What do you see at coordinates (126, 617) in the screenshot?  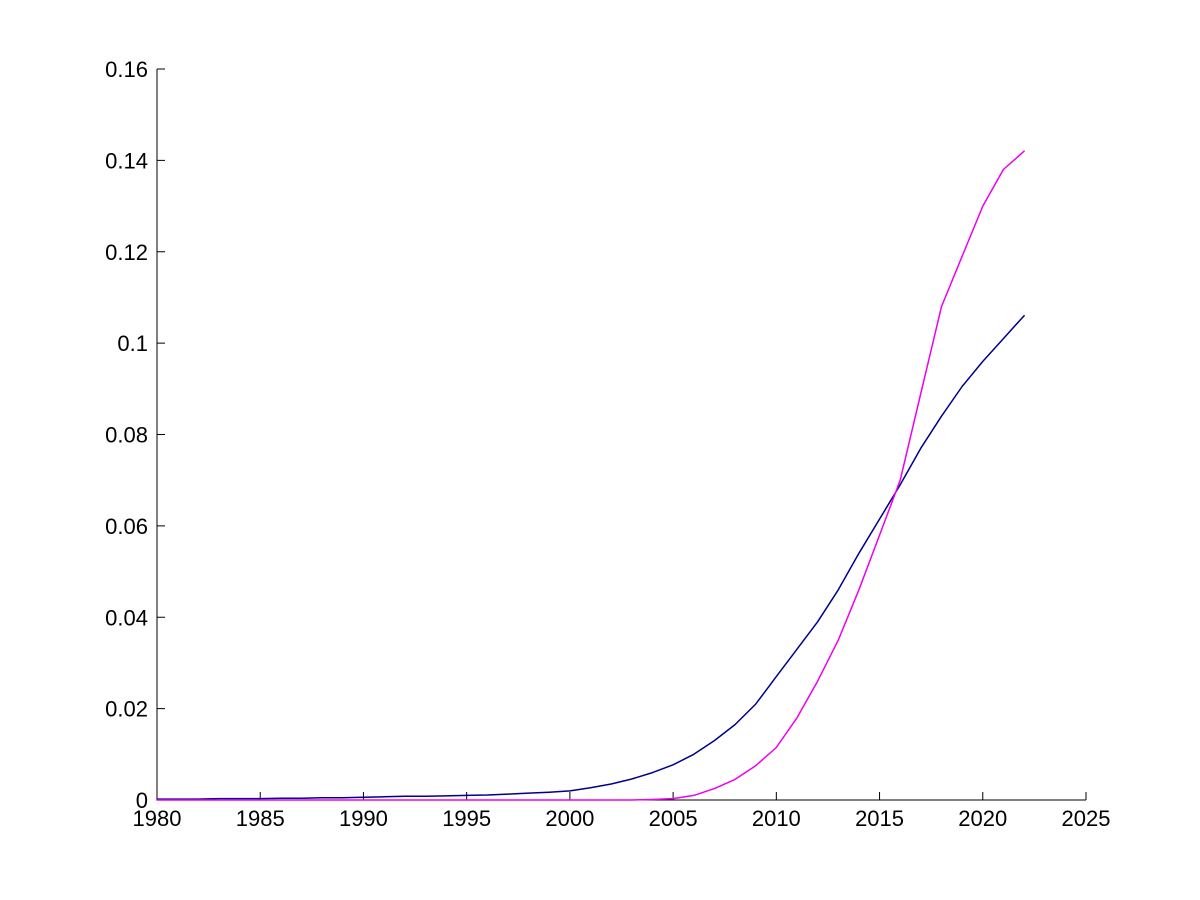 I see `y-tick-label: 0.04` at bounding box center [126, 617].